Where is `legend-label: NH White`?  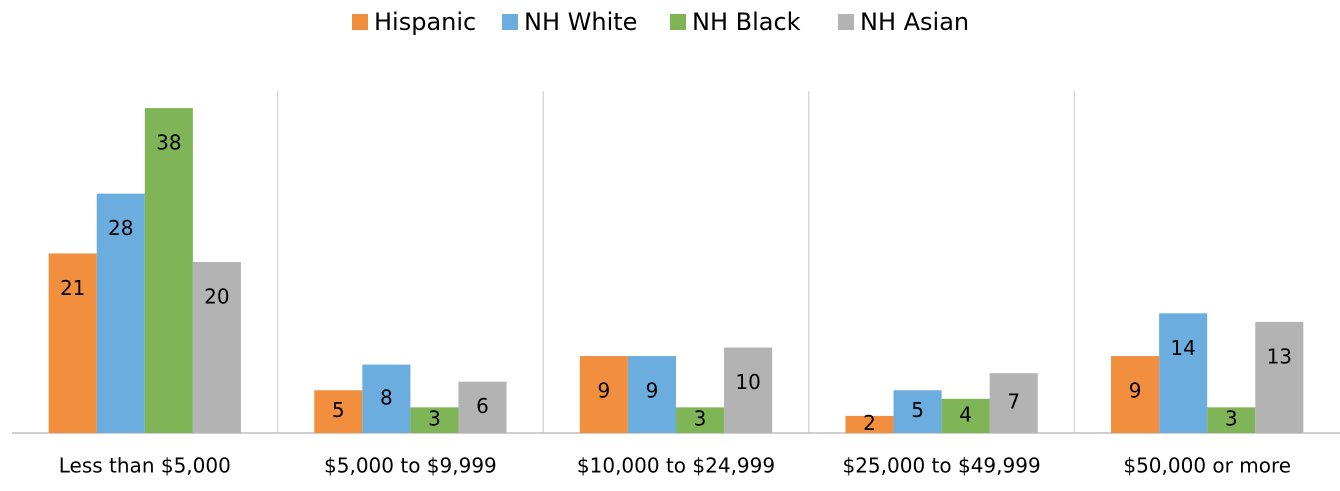
legend-label: NH White is located at coordinates (580, 22).